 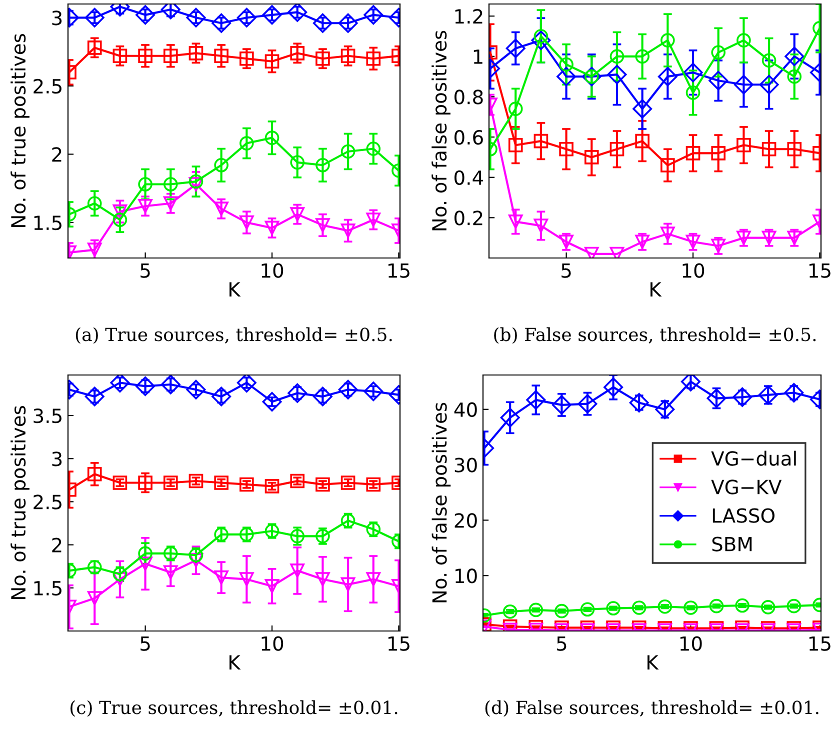 What do you see at coordinates (466, 576) in the screenshot?
I see `y-tick-label: 10` at bounding box center [466, 576].